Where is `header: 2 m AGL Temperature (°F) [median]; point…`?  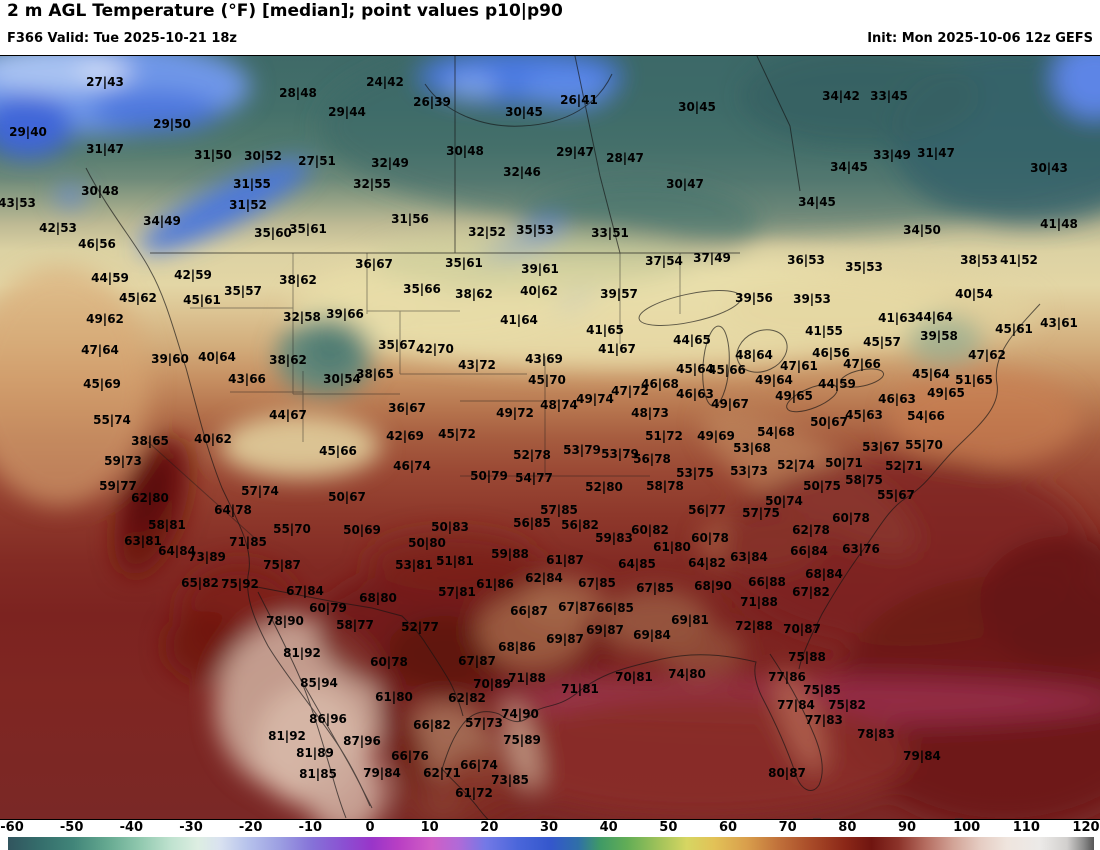 header: 2 m AGL Temperature (°F) [median]; point… is located at coordinates (550, 27).